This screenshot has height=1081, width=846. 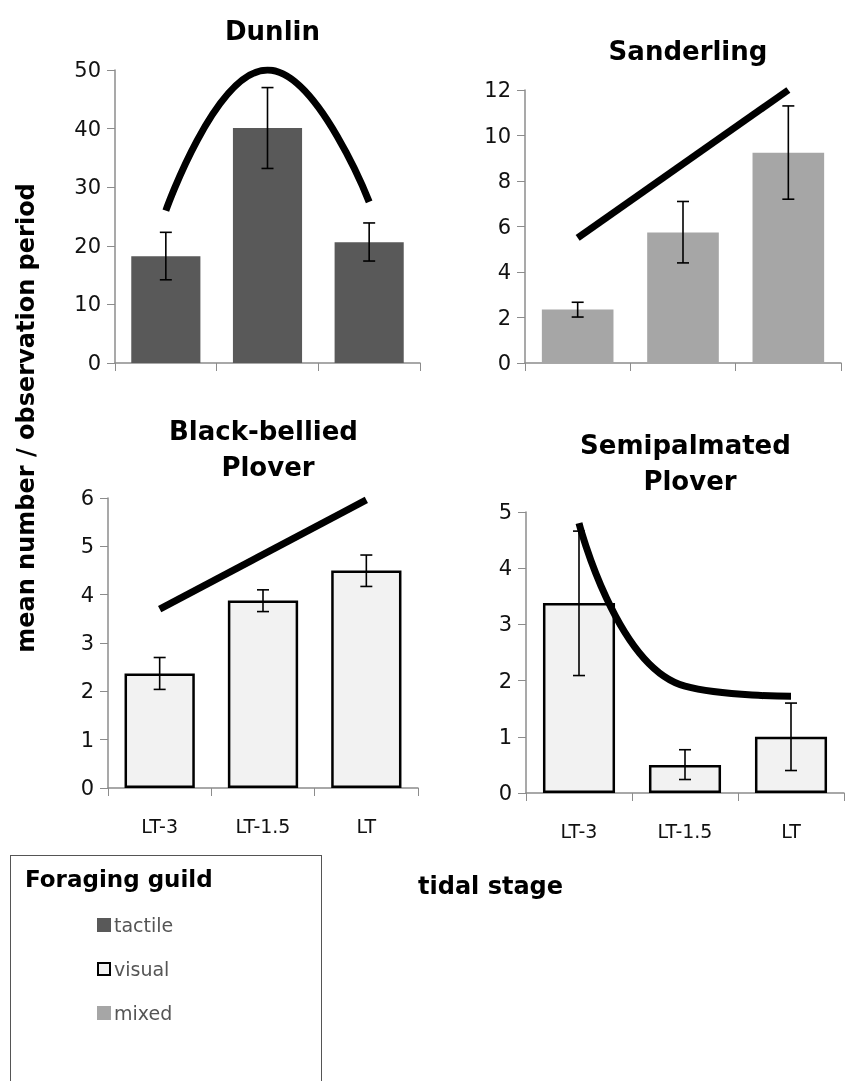 I want to click on y-axis-title: mean number / observation period, so click(x=26, y=418).